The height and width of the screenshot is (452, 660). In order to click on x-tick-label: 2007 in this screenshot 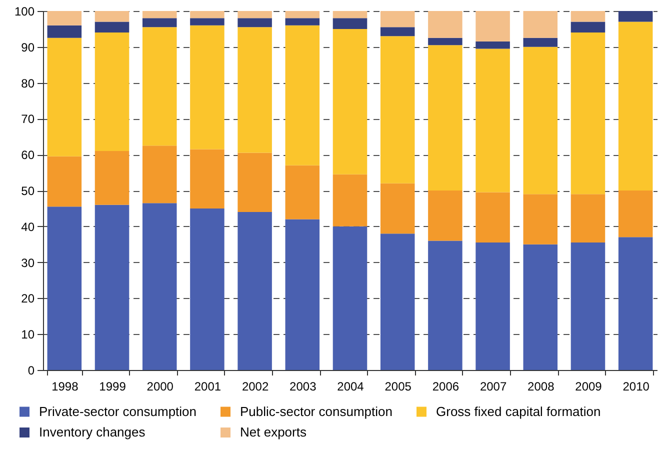, I will do `click(493, 387)`.